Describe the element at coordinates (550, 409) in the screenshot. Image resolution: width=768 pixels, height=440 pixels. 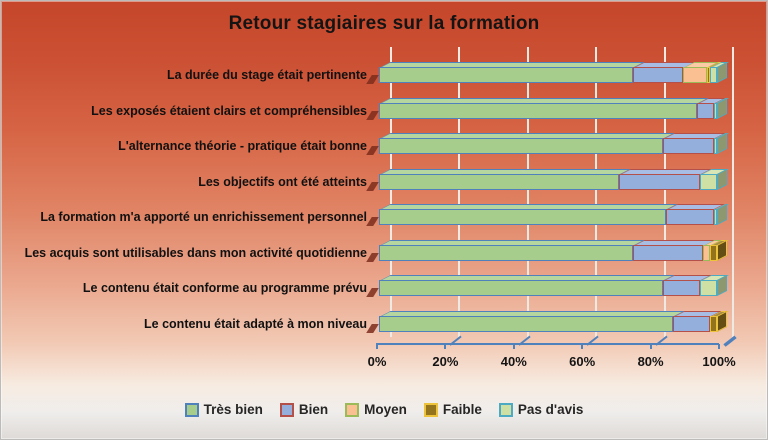
I see `legend-label: Pas d'avis` at that location.